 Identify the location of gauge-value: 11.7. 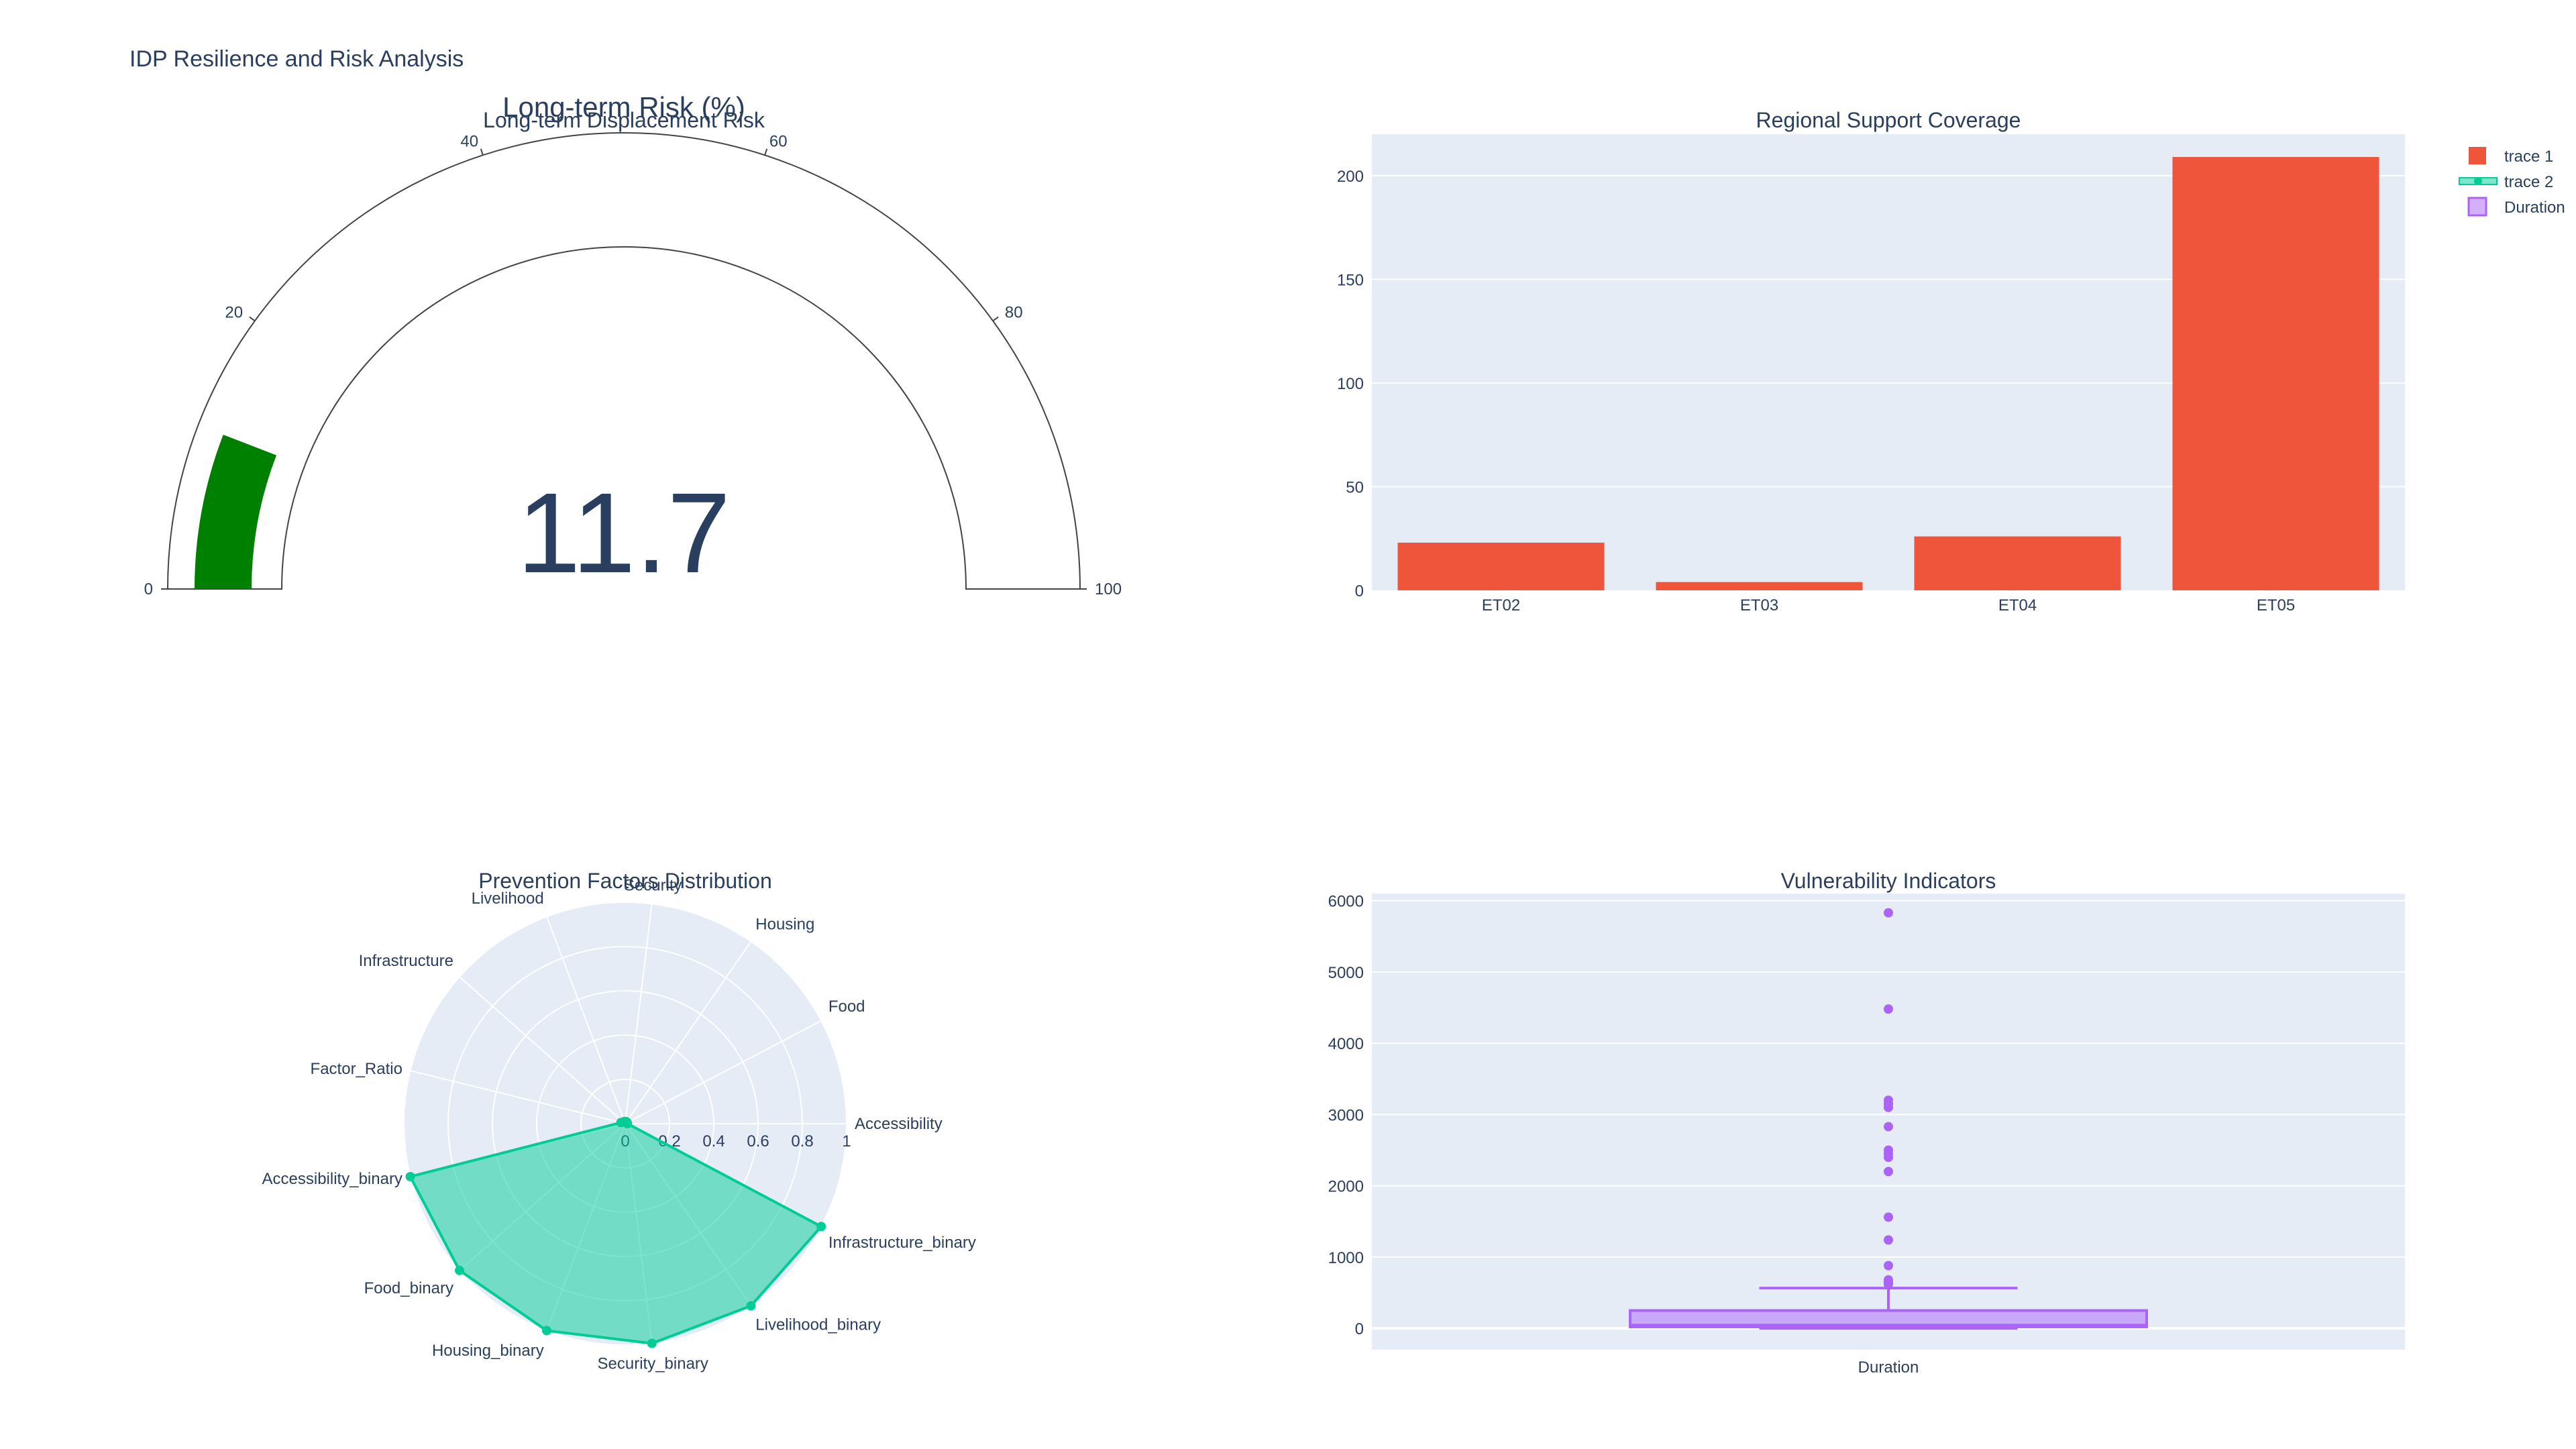
(624, 533).